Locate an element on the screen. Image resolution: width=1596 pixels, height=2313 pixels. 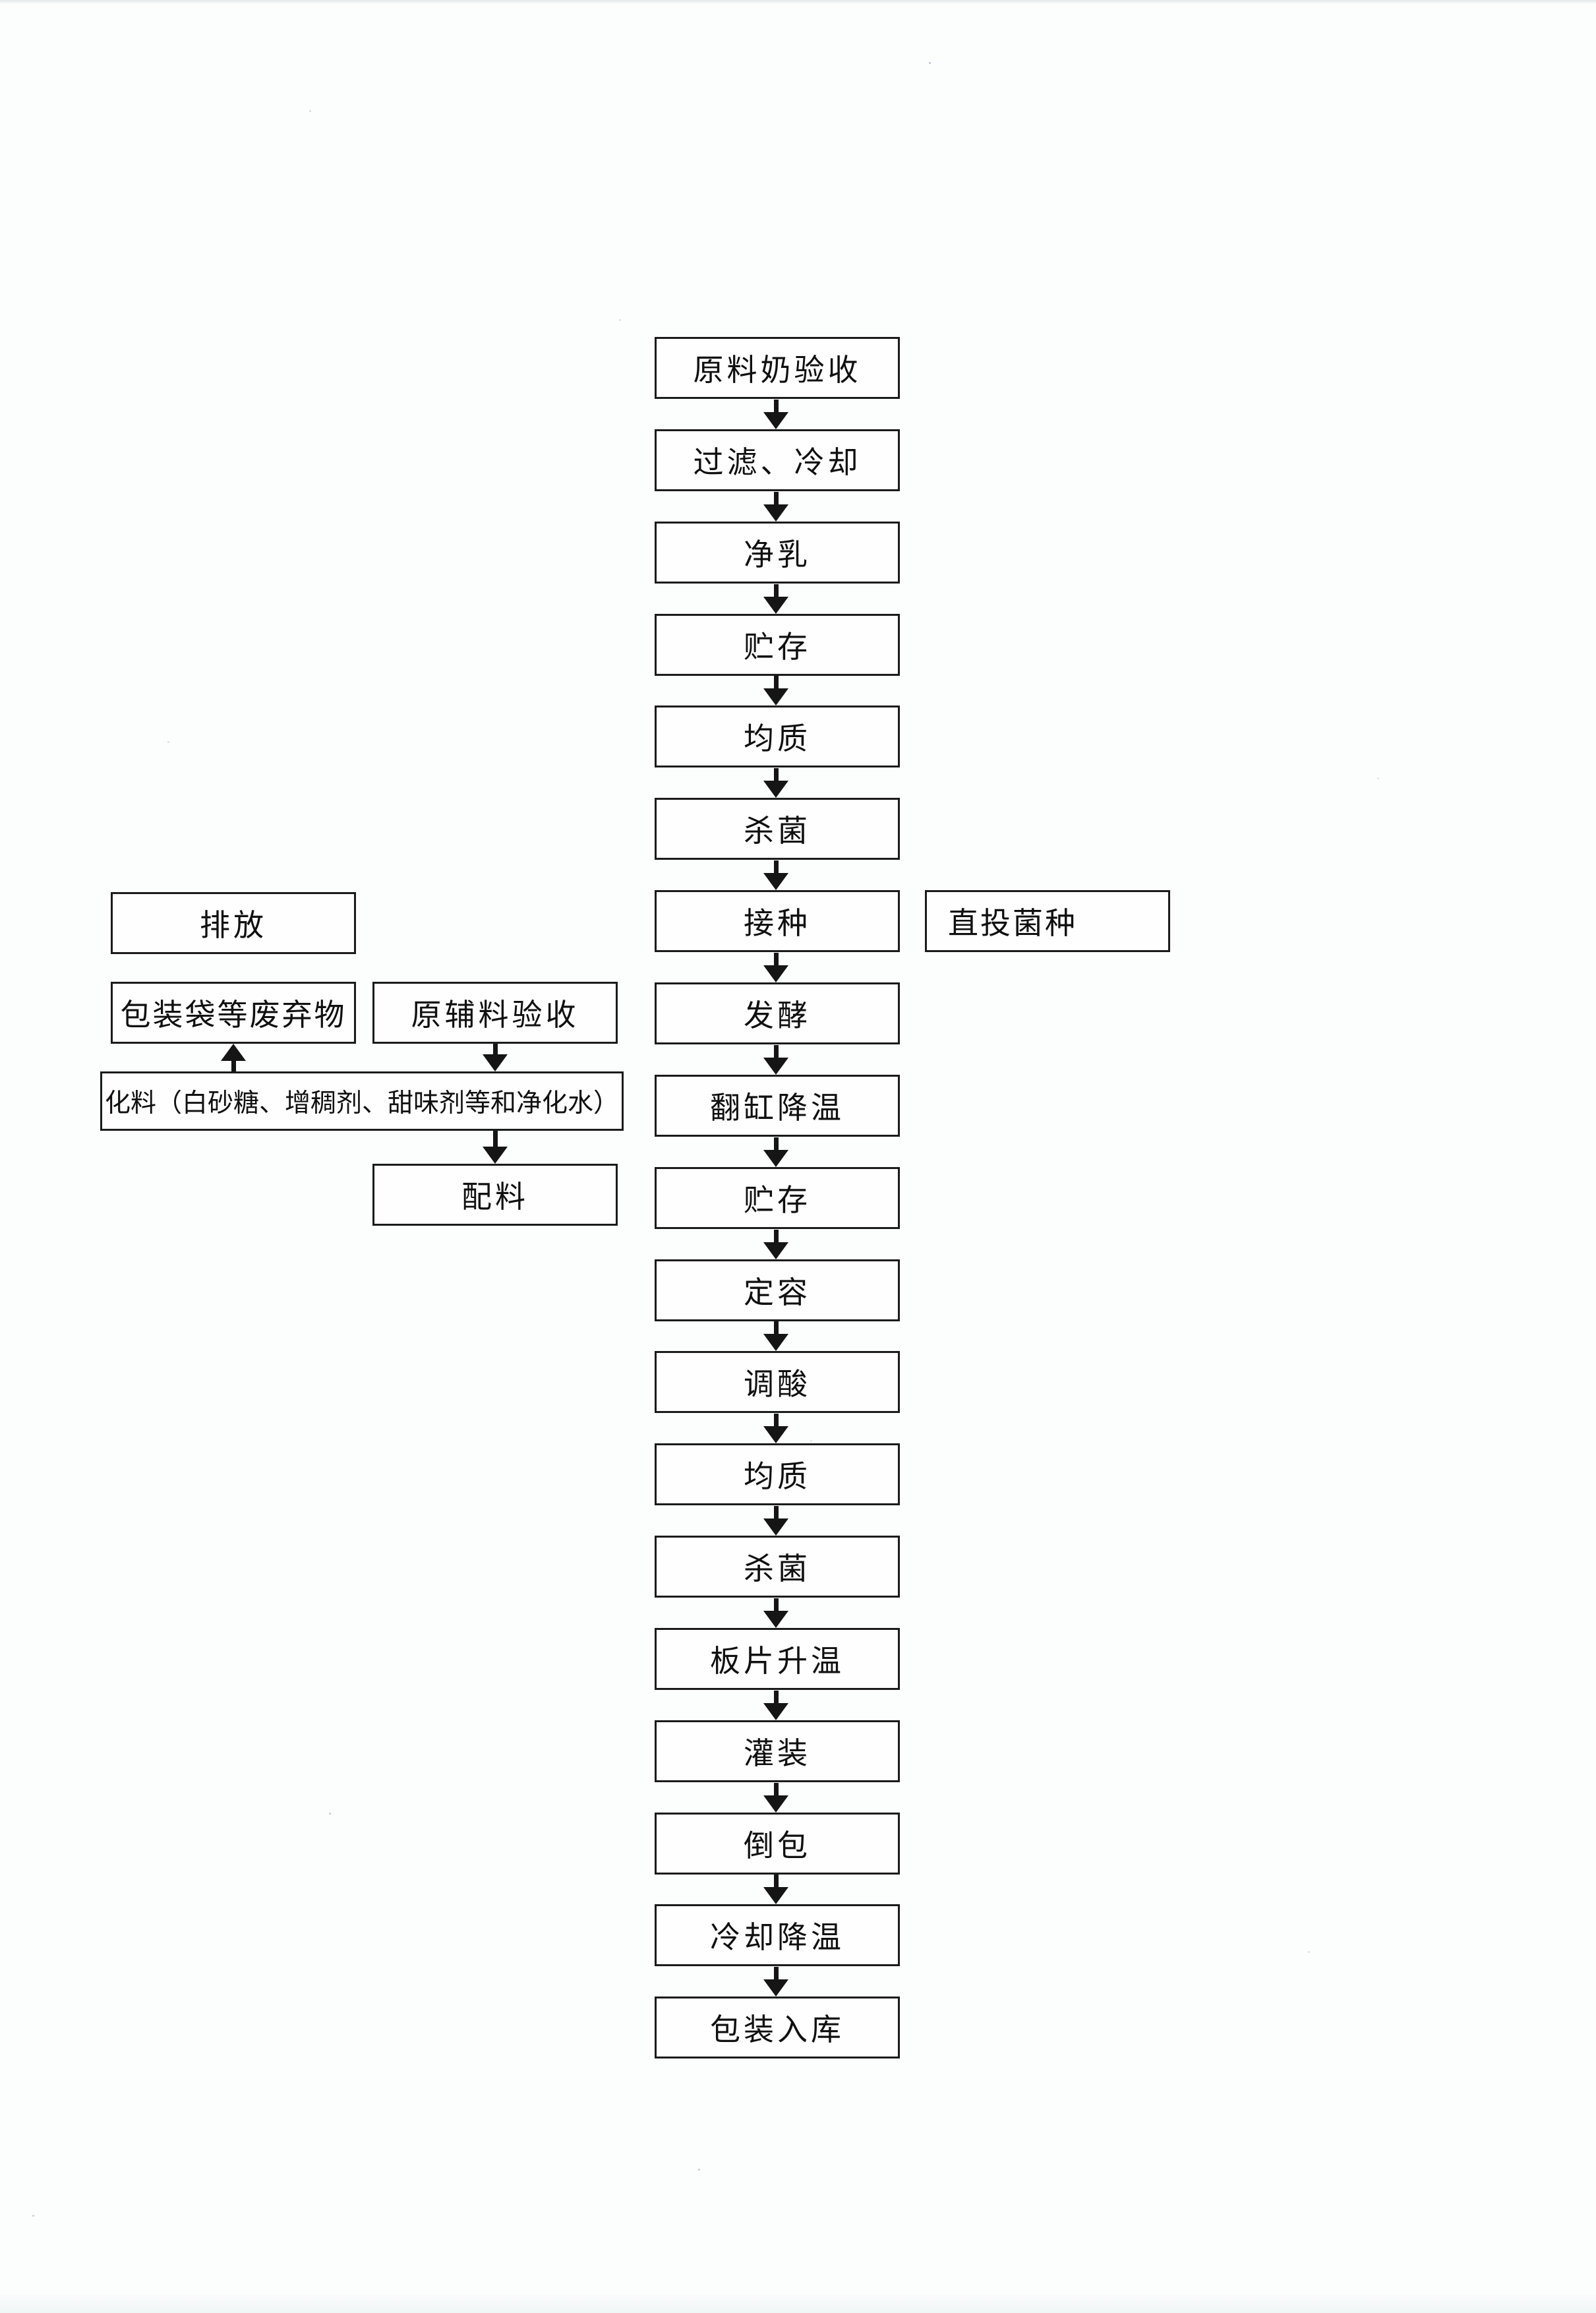
flow-step-label: 发酵 is located at coordinates (778, 1016).